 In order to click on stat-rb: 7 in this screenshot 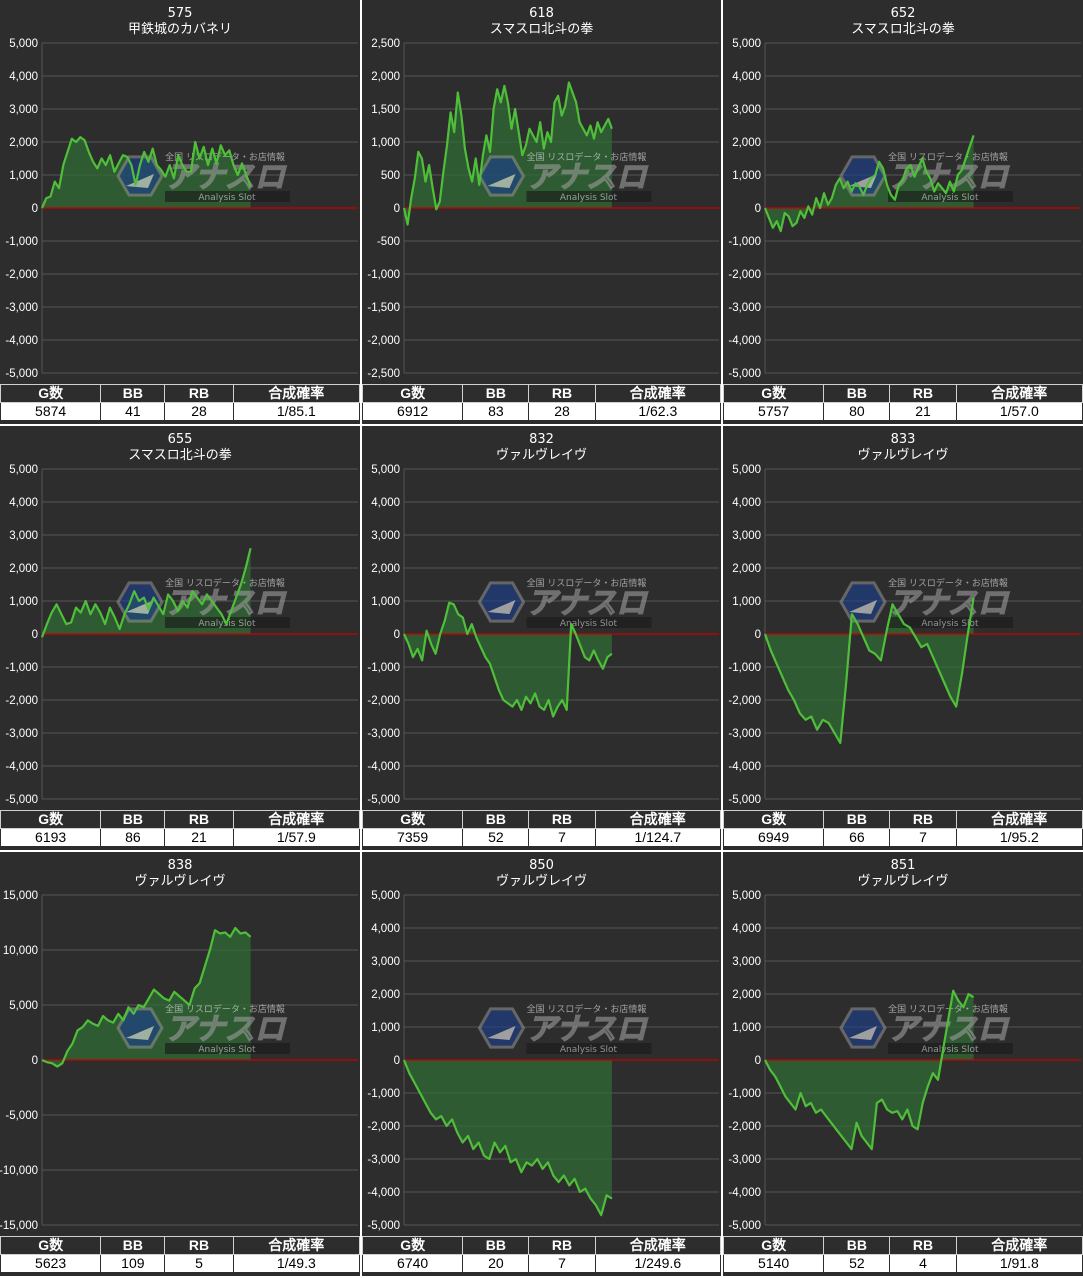, I will do `click(923, 837)`.